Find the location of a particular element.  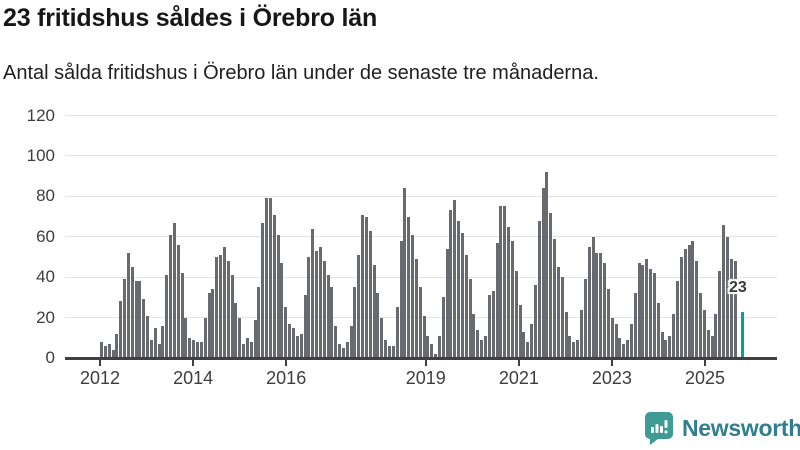

x-tick-label: 2012 is located at coordinates (100, 378).